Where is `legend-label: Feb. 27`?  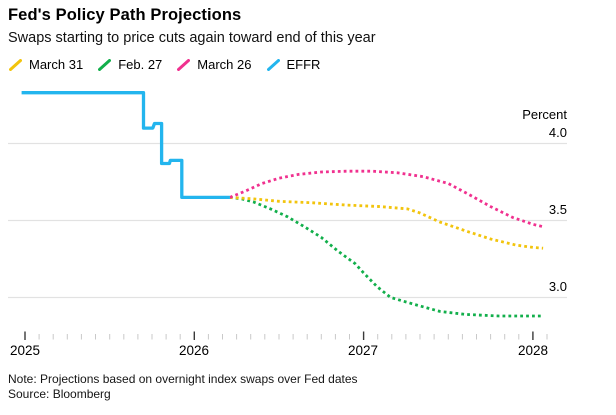 legend-label: Feb. 27 is located at coordinates (140, 64).